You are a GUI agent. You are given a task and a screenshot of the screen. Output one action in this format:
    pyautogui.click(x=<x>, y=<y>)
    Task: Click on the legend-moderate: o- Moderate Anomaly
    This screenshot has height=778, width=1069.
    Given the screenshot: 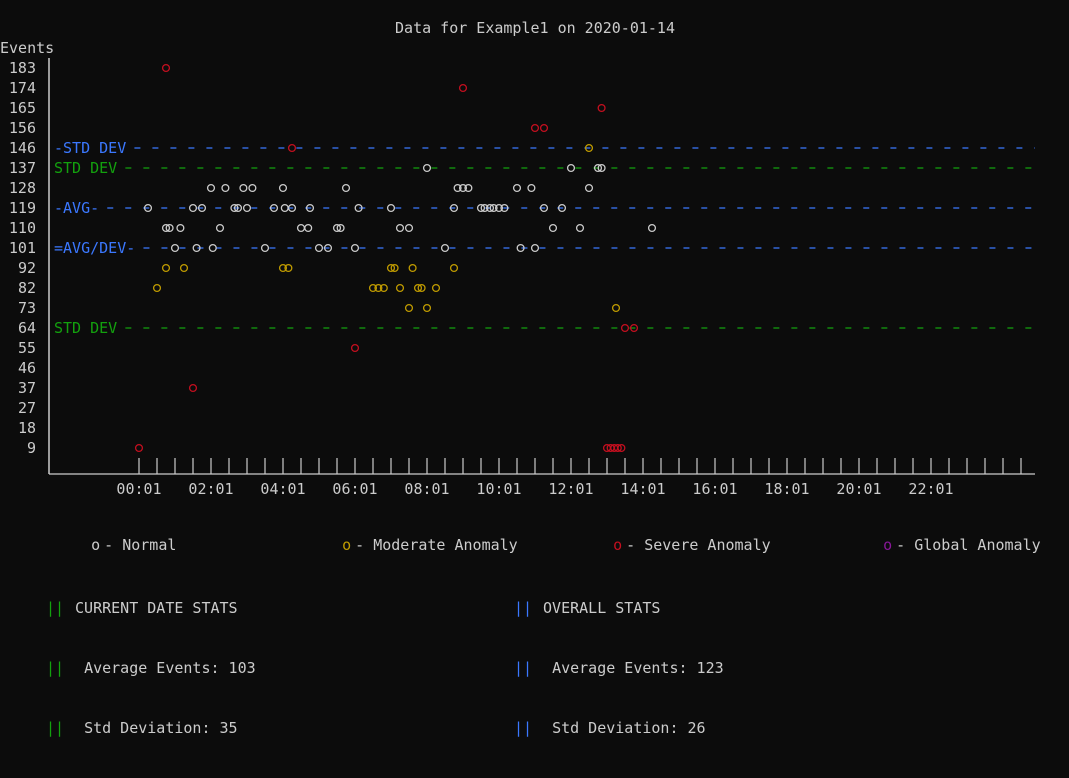 What is the action you would take?
    pyautogui.click(x=412, y=545)
    